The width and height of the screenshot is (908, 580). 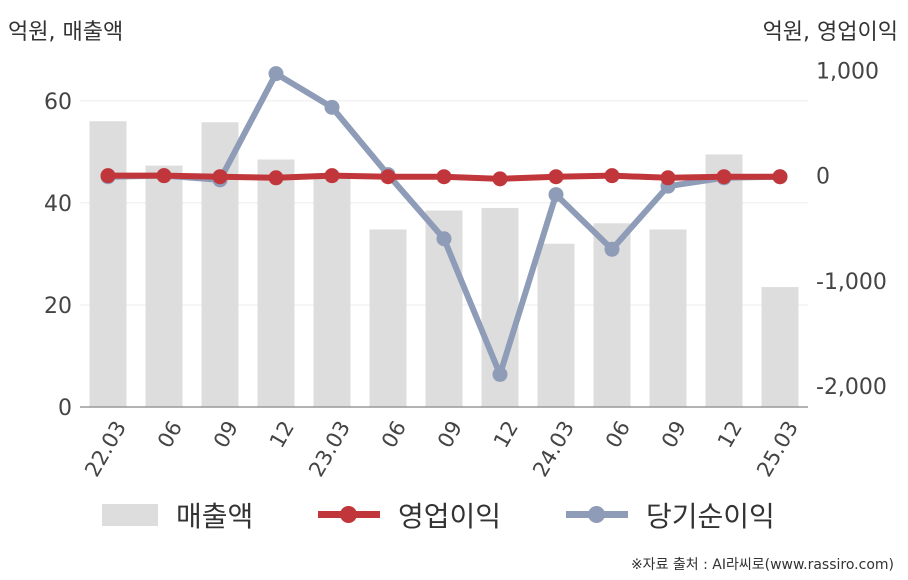 What do you see at coordinates (329, 449) in the screenshot?
I see `x-axis-tick-label: 23.03` at bounding box center [329, 449].